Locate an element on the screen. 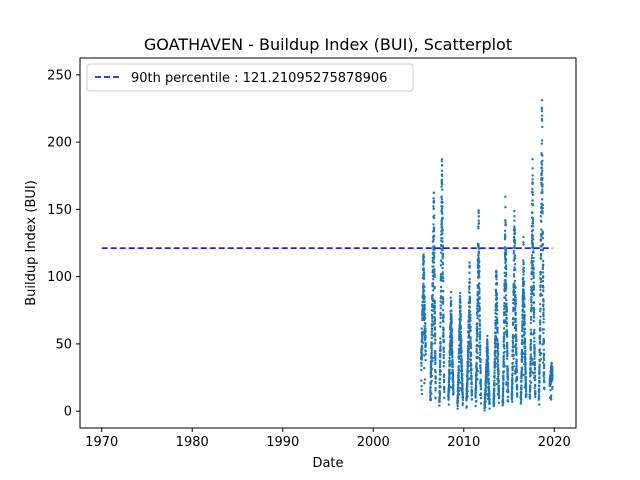 The width and height of the screenshot is (640, 480). legend: 90th percentile : 121.21095275878906 is located at coordinates (250, 77).